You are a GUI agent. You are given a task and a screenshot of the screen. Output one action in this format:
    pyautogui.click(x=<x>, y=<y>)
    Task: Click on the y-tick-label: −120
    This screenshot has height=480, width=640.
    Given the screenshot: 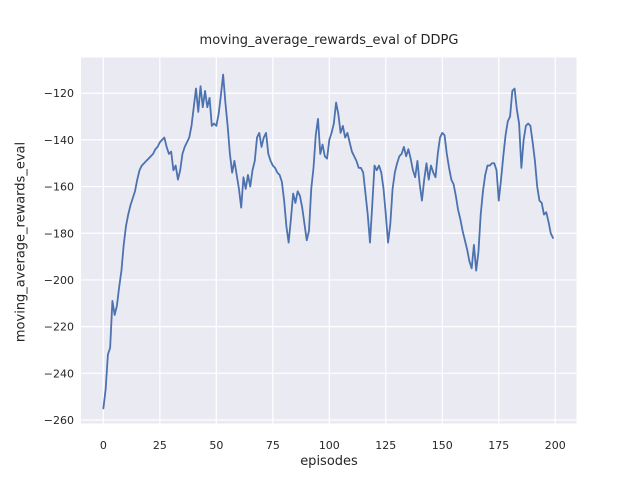 What is the action you would take?
    pyautogui.click(x=59, y=93)
    